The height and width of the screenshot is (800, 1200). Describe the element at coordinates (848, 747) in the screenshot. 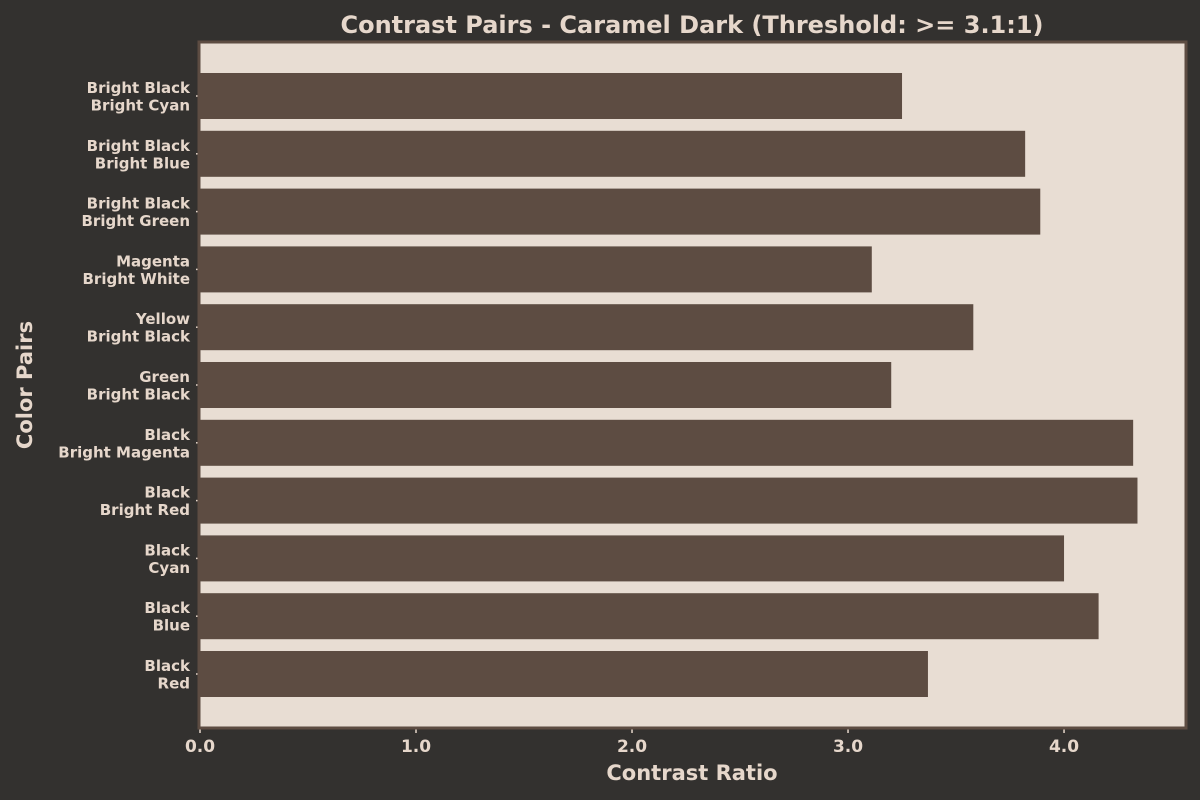

I see `x-tick-label-3: 3.0` at that location.